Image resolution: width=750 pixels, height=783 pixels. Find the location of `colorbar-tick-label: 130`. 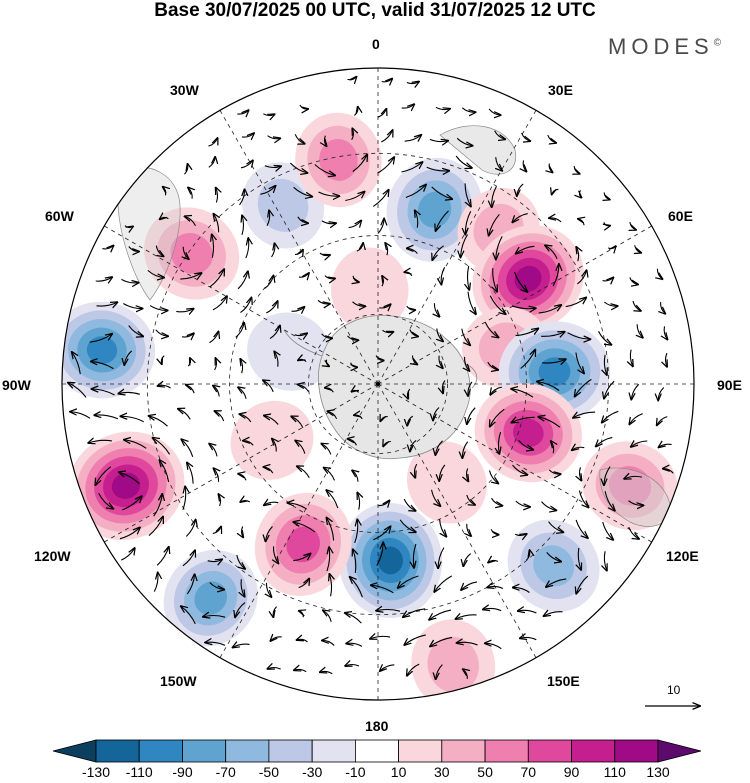

colorbar-tick-label: 130 is located at coordinates (658, 772).